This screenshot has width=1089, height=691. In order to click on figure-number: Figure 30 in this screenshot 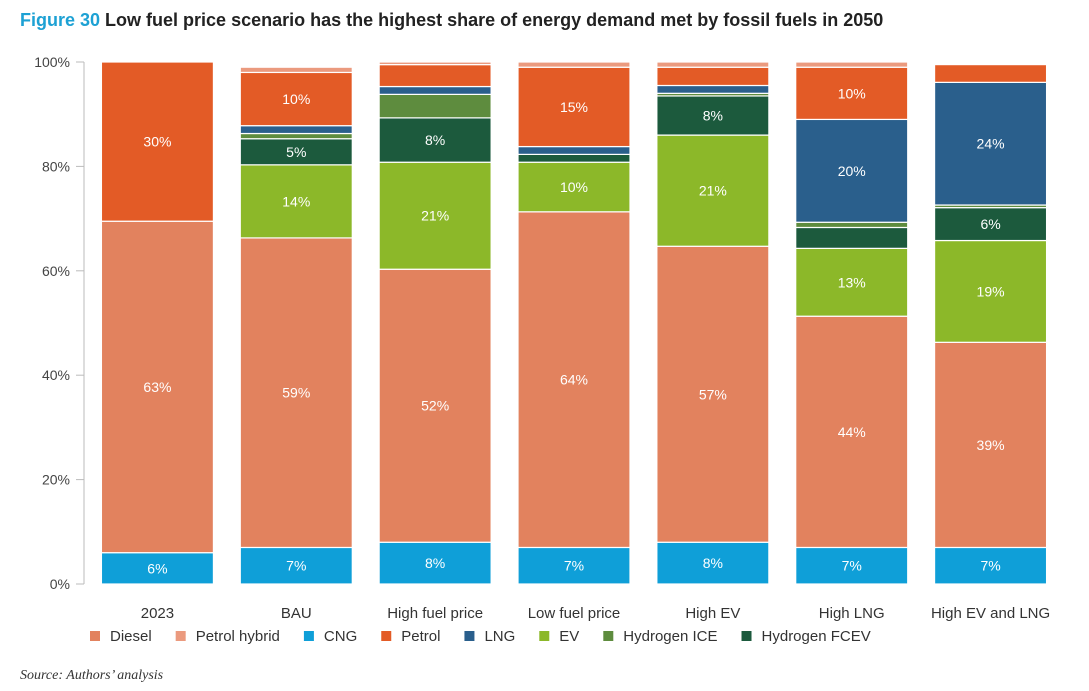, I will do `click(60, 20)`.